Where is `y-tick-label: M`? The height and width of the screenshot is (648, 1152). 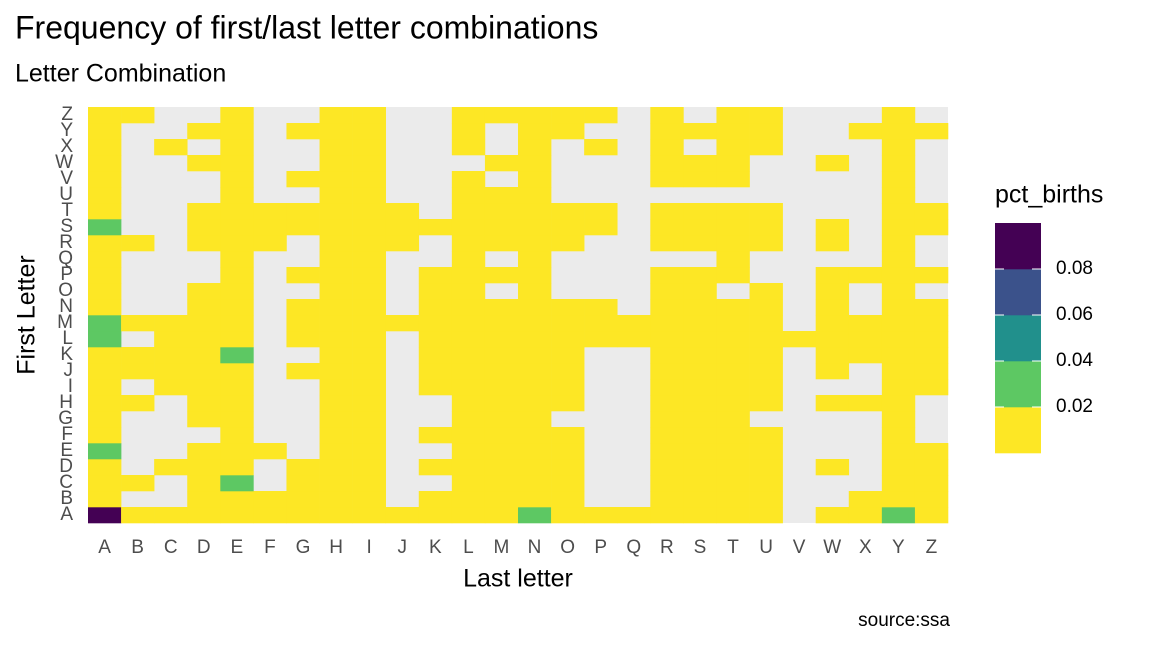
y-tick-label: M is located at coordinates (65, 322).